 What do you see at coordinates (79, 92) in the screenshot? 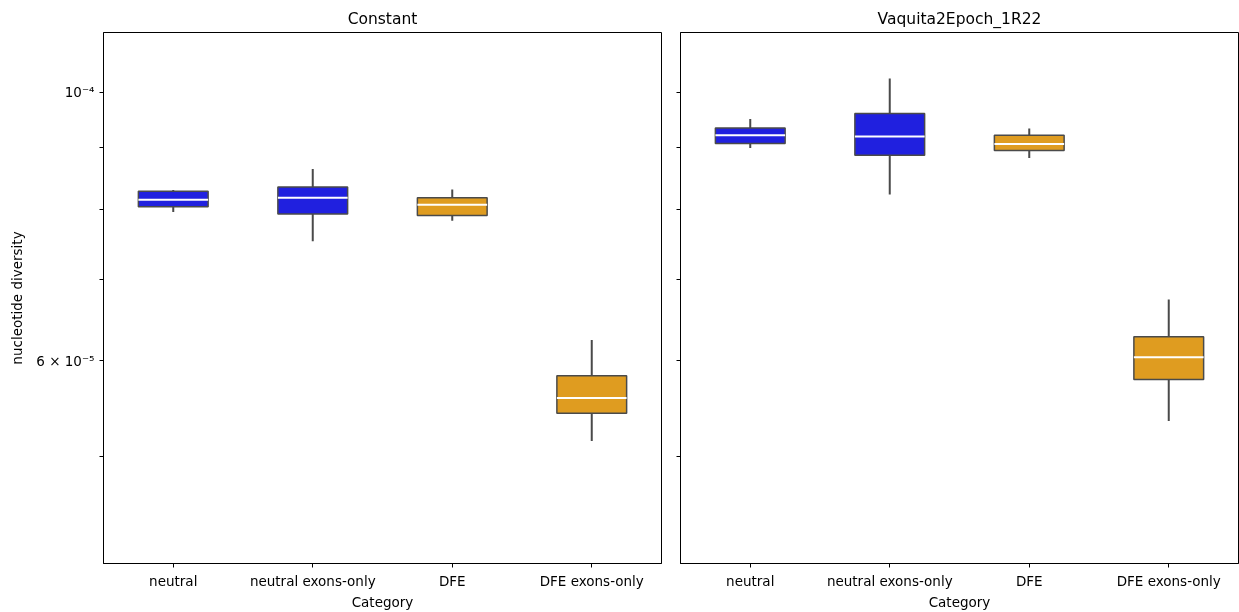
I see `y-tick-label: 10⁻⁴` at bounding box center [79, 92].